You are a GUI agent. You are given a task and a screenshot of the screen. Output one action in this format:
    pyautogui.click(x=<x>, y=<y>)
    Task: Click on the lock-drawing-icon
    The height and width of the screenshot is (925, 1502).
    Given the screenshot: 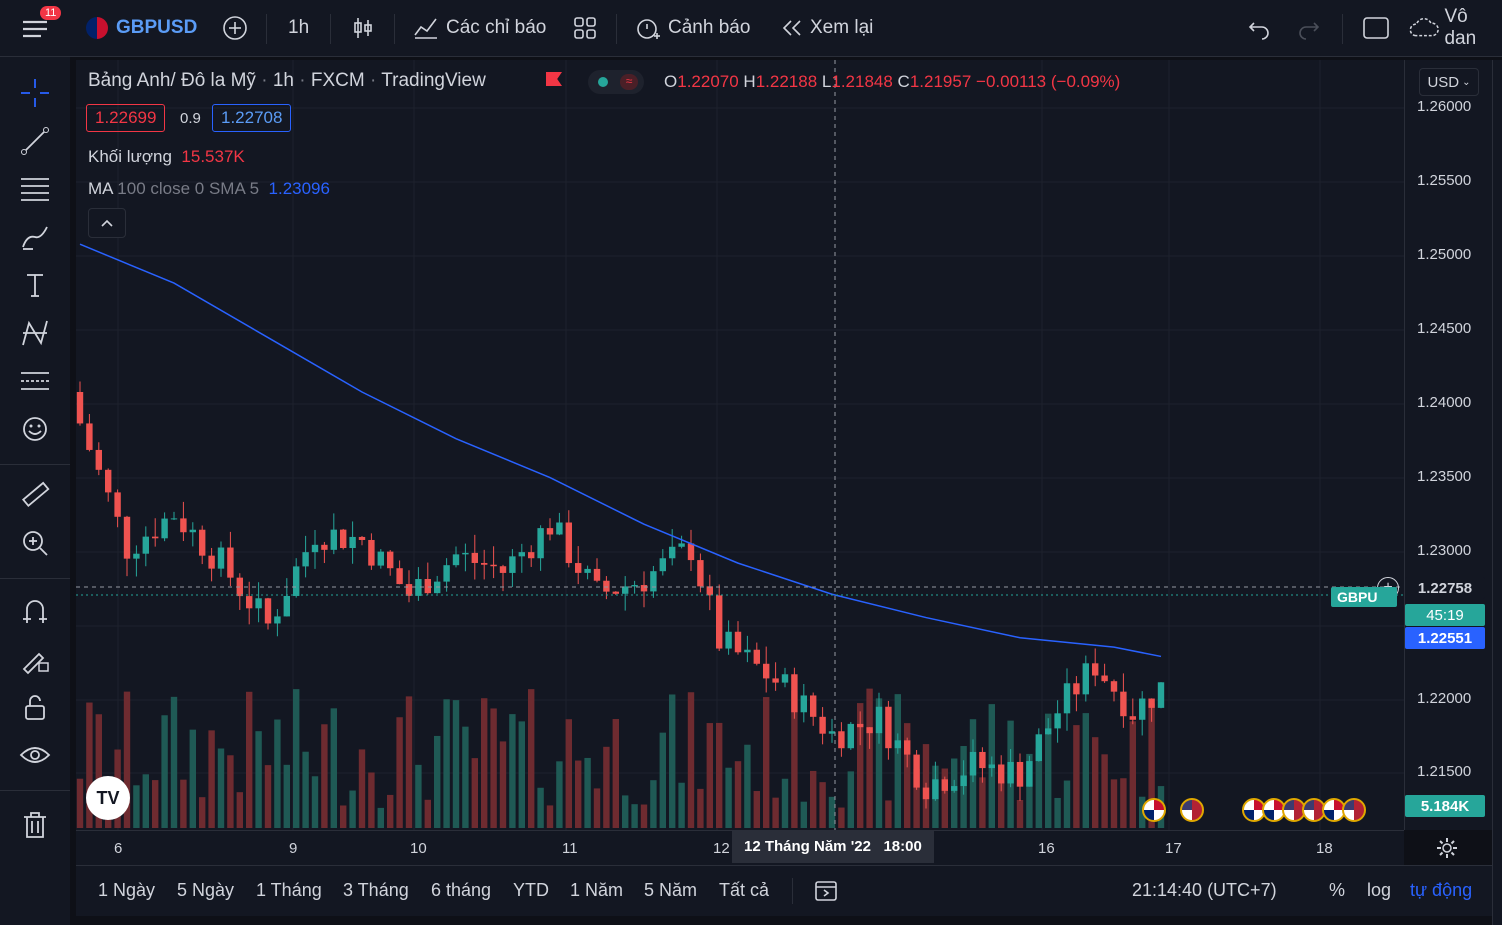 What is the action you would take?
    pyautogui.click(x=35, y=659)
    